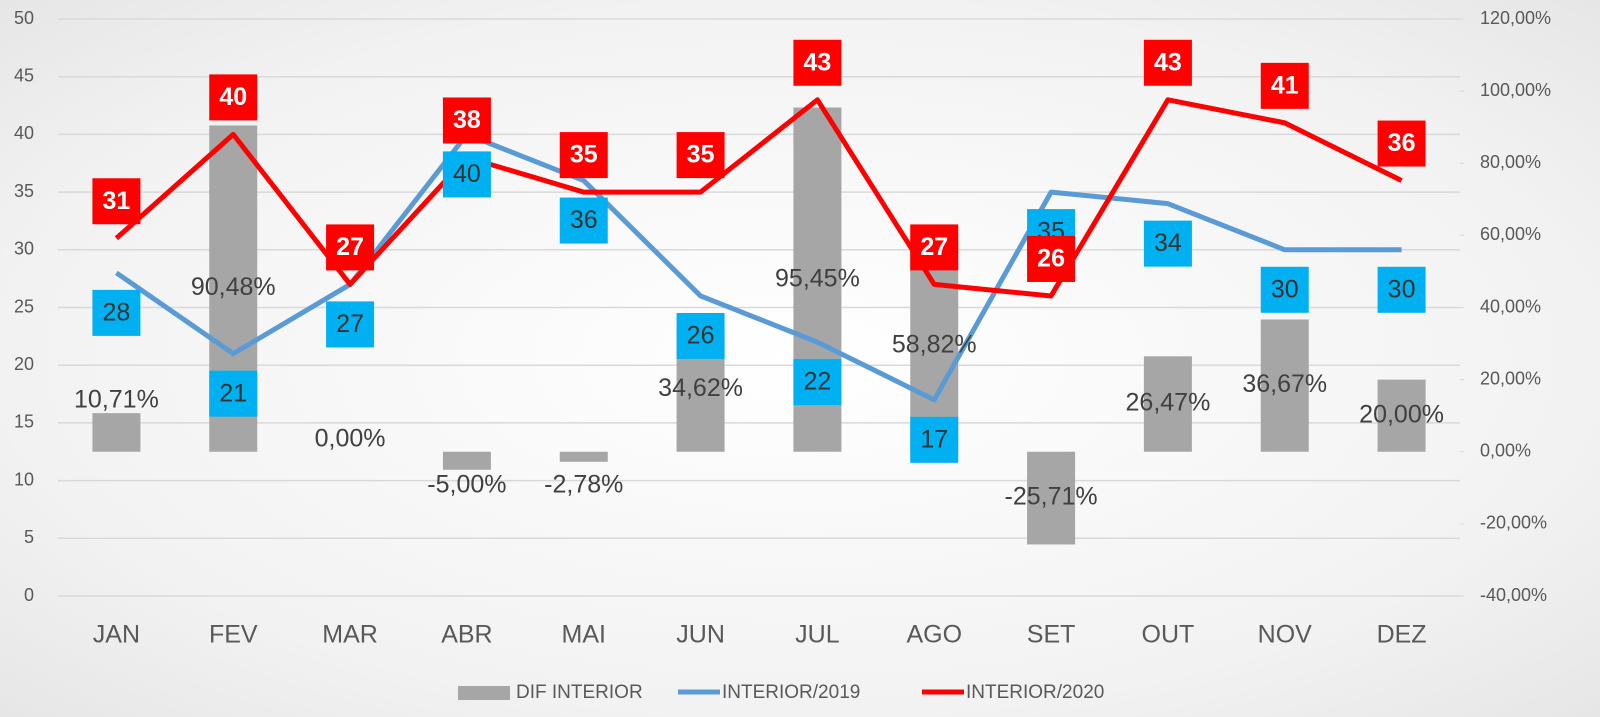  What do you see at coordinates (24, 306) in the screenshot?
I see `y-tick-label: 25` at bounding box center [24, 306].